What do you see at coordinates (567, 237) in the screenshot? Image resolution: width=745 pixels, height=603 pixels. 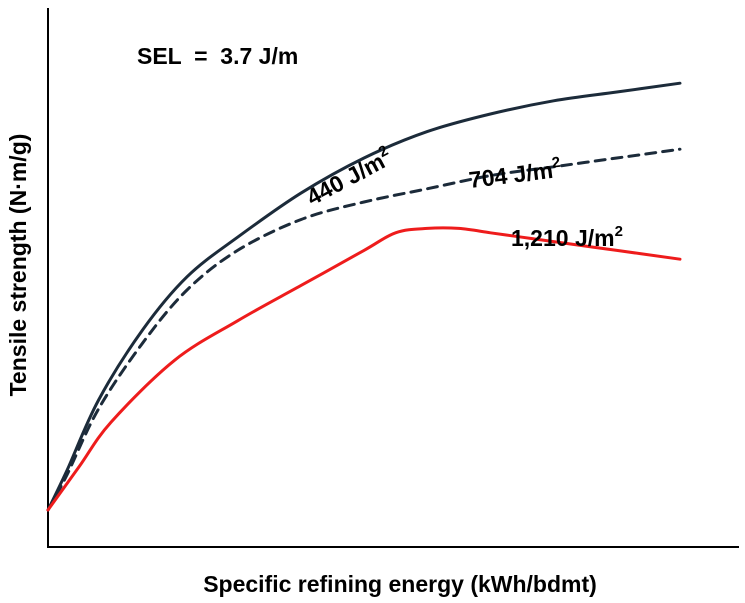 I see `series-label-1210: 1,210 J/m2` at bounding box center [567, 237].